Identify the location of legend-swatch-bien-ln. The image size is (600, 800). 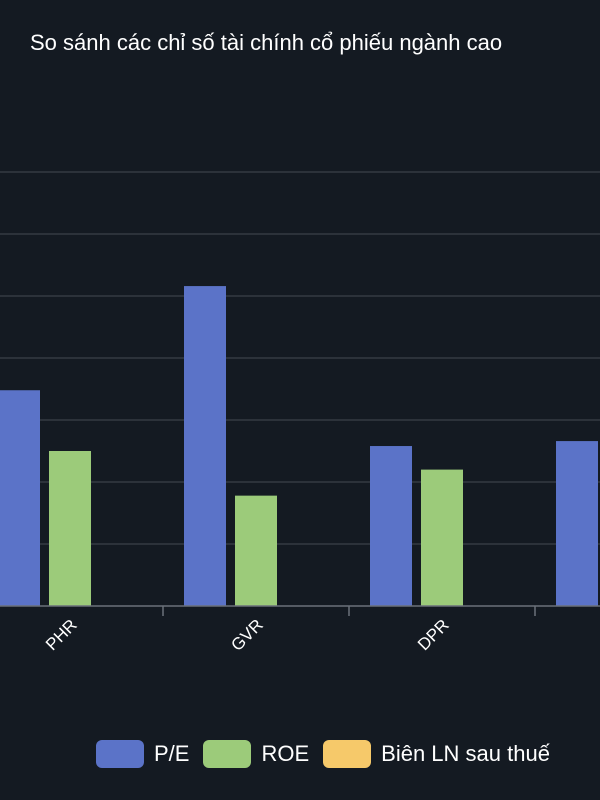
(347, 754).